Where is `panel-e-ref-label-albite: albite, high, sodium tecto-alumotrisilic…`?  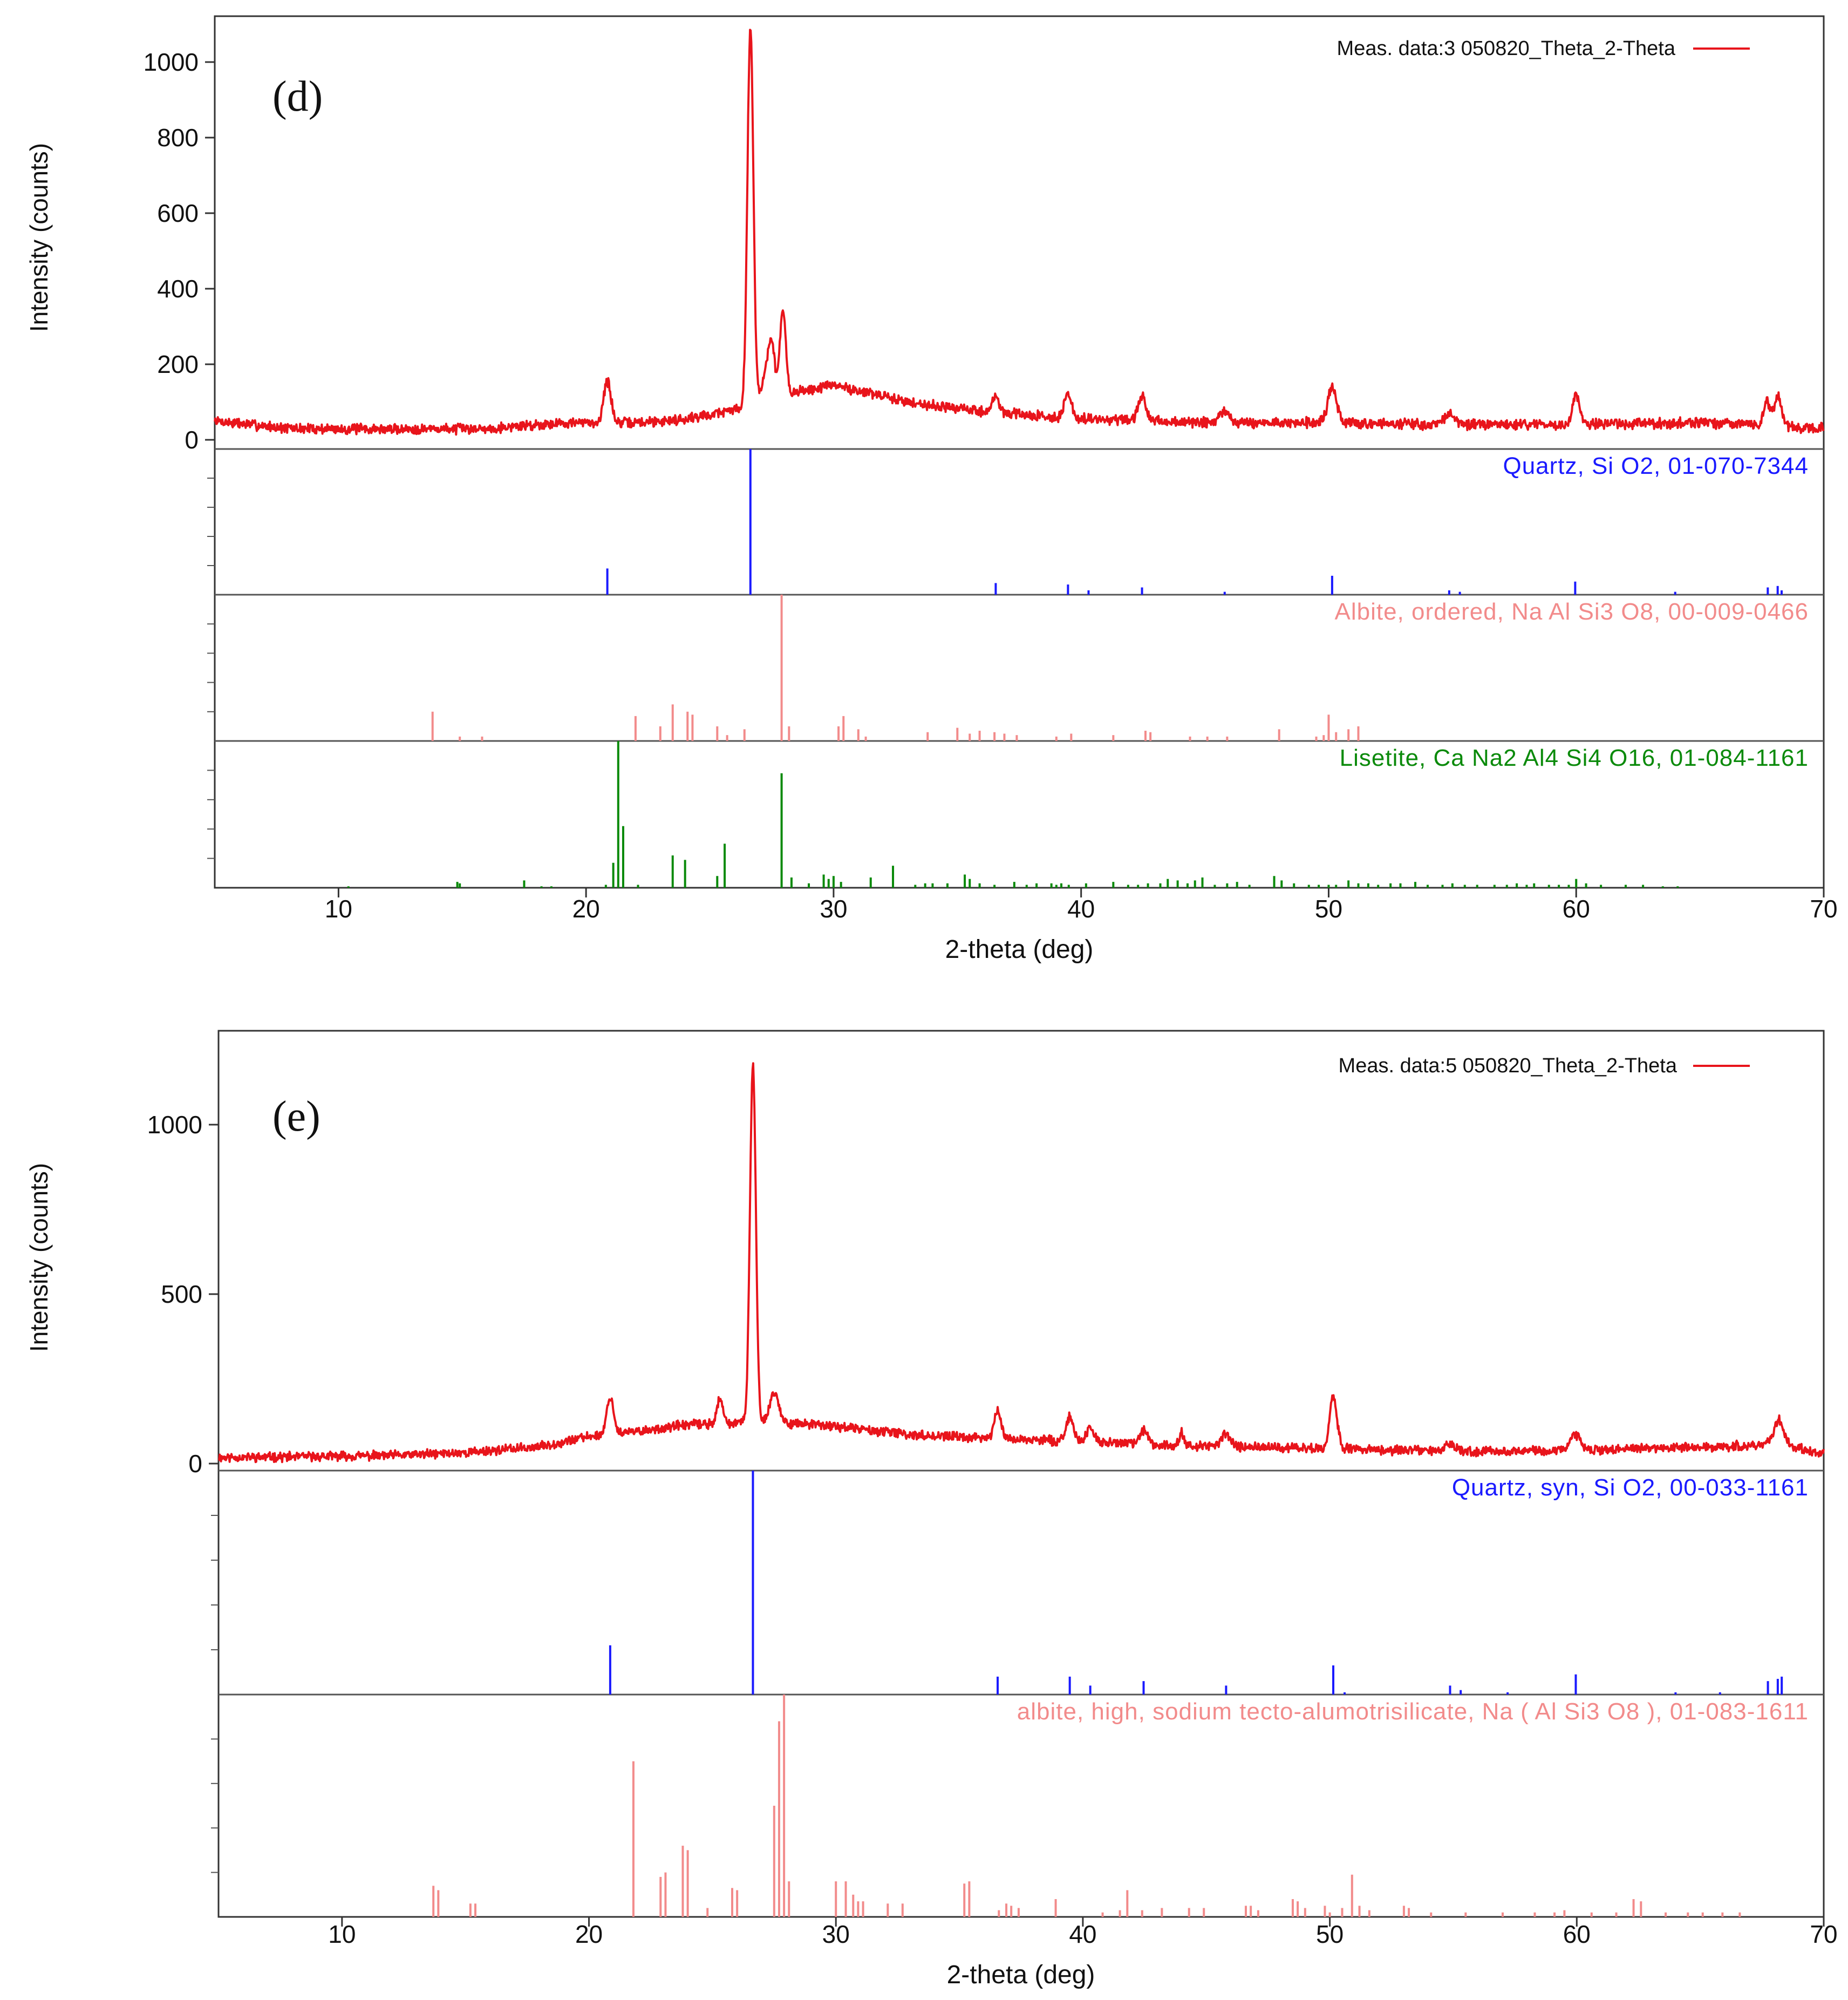
panel-e-ref-label-albite: albite, high, sodium tecto-alumotrisilic… is located at coordinates (1413, 1711).